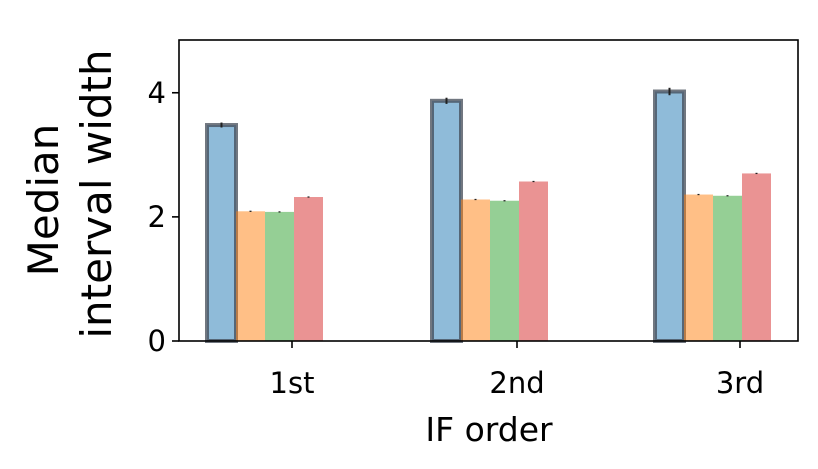  What do you see at coordinates (489, 429) in the screenshot?
I see `x-axis-title: IF order` at bounding box center [489, 429].